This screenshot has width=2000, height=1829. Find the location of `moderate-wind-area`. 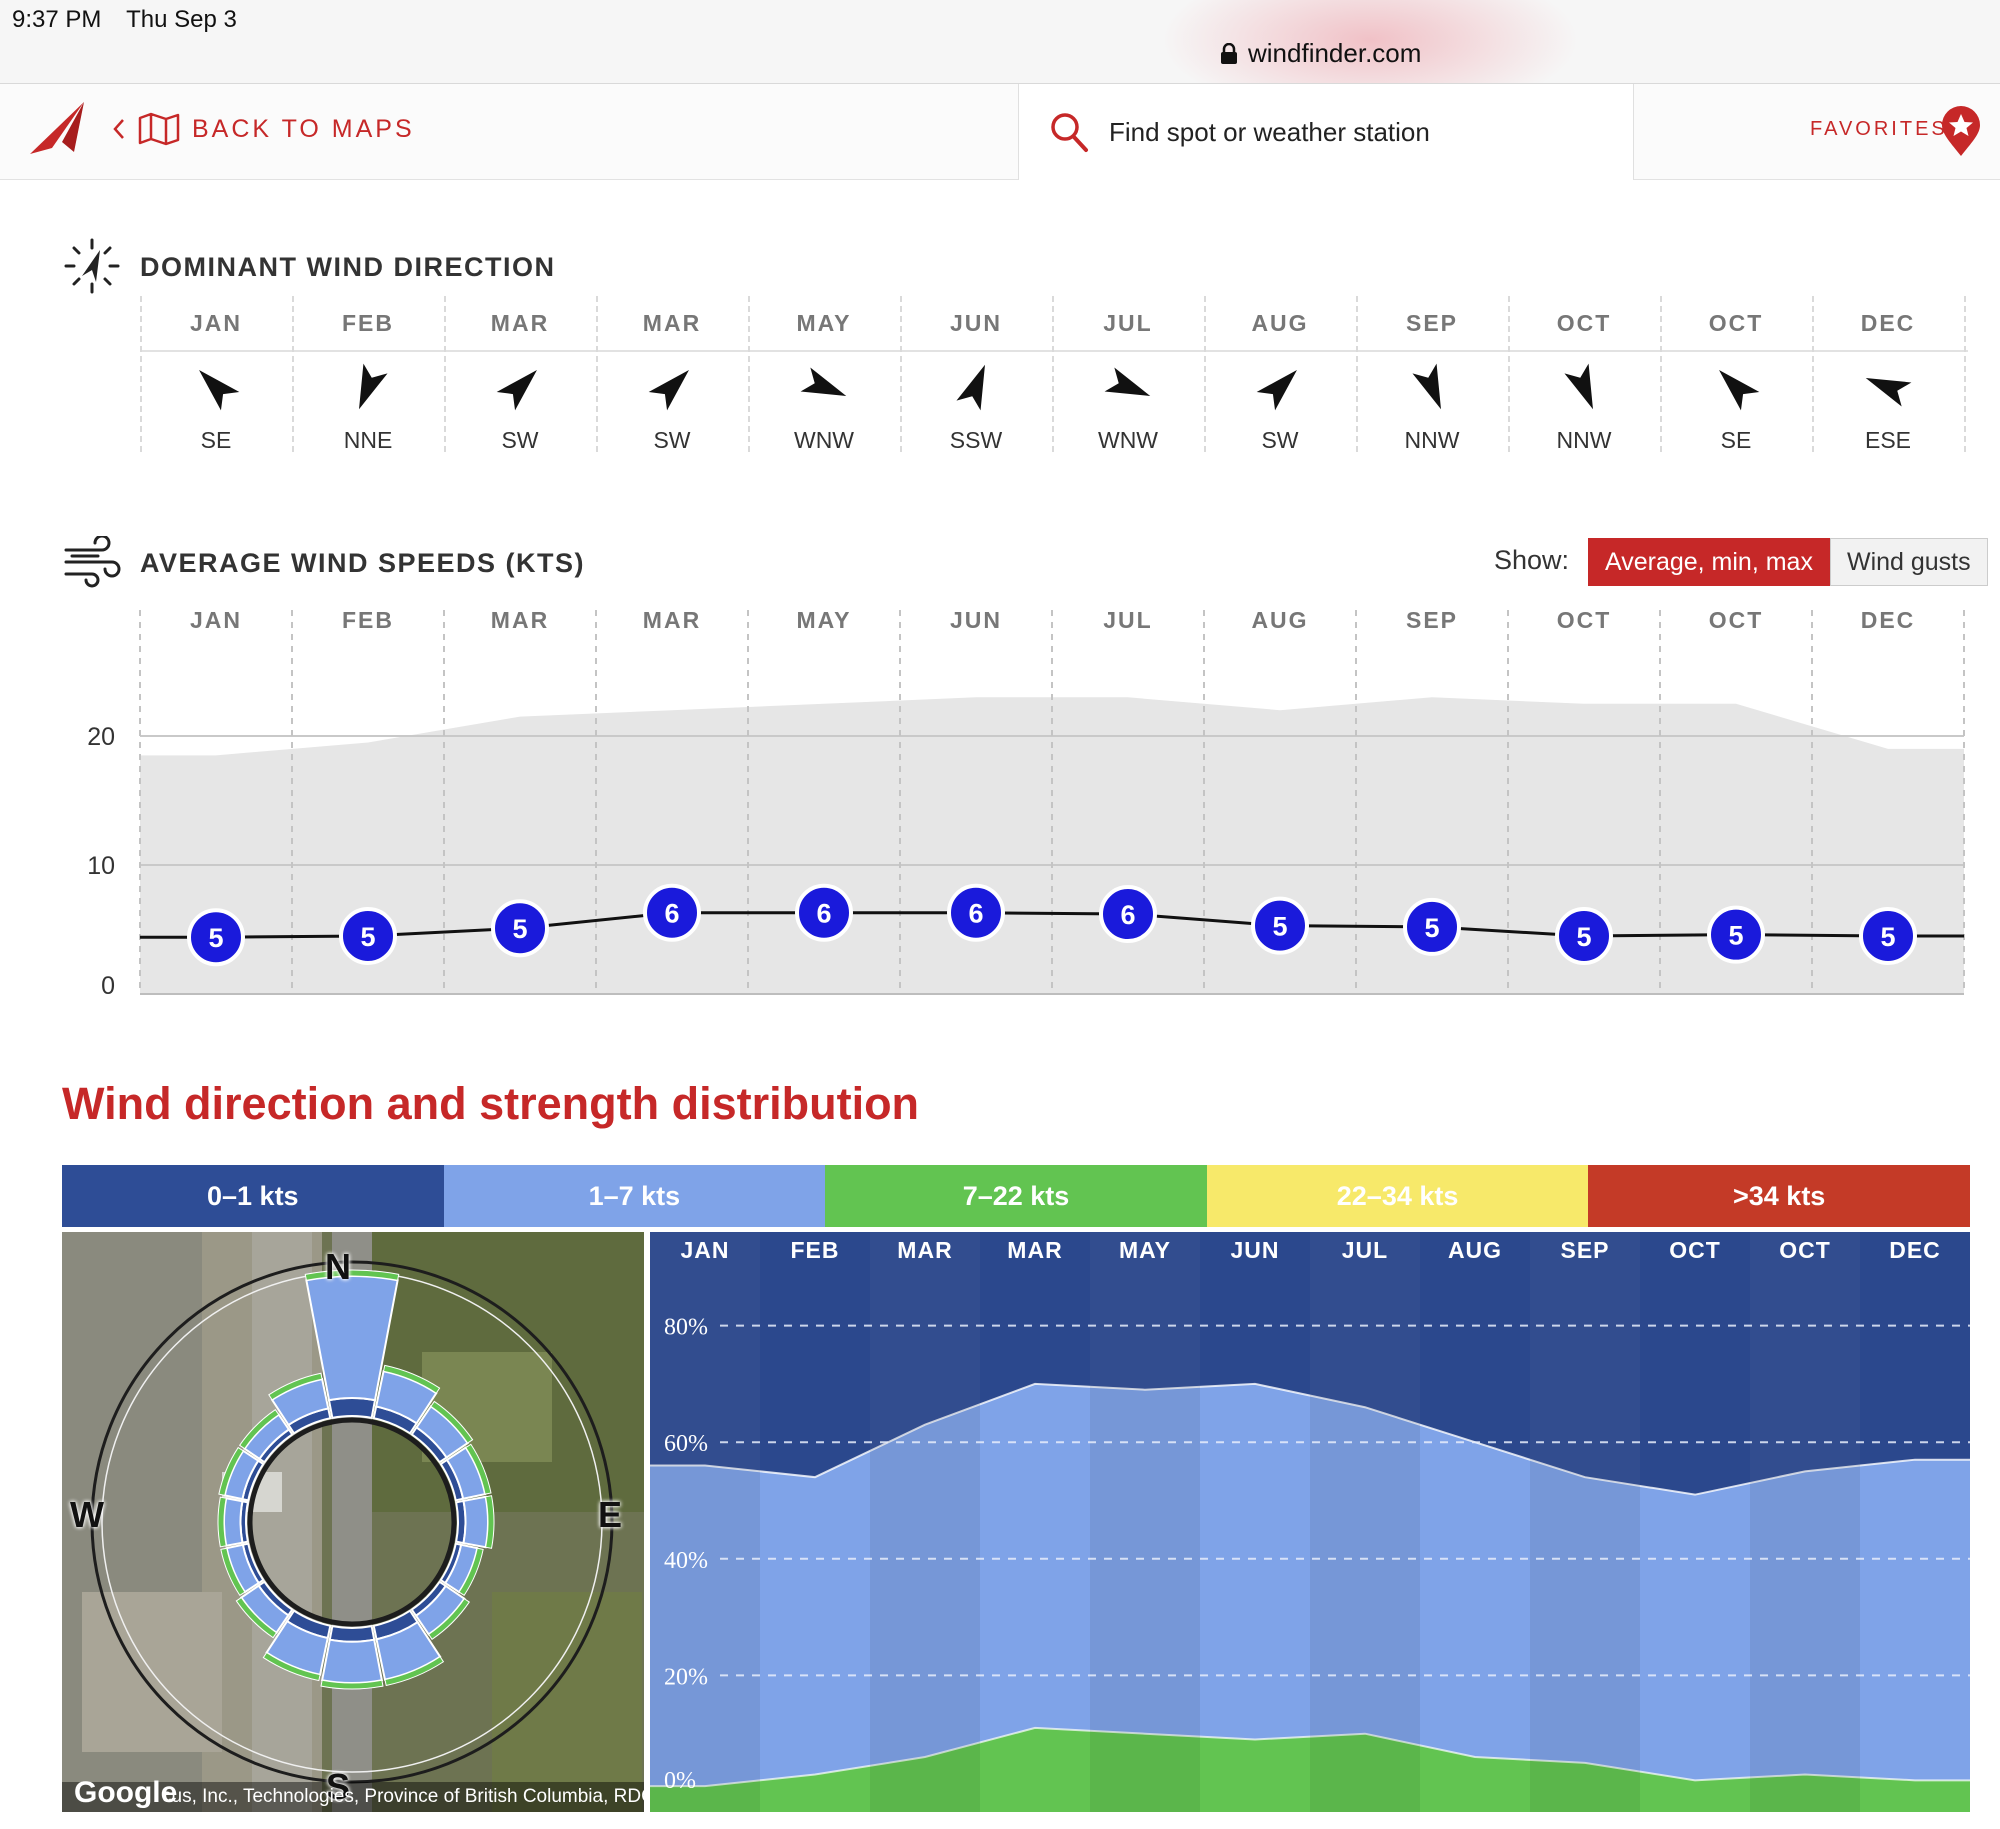

moderate-wind-area is located at coordinates (1310, 1759).